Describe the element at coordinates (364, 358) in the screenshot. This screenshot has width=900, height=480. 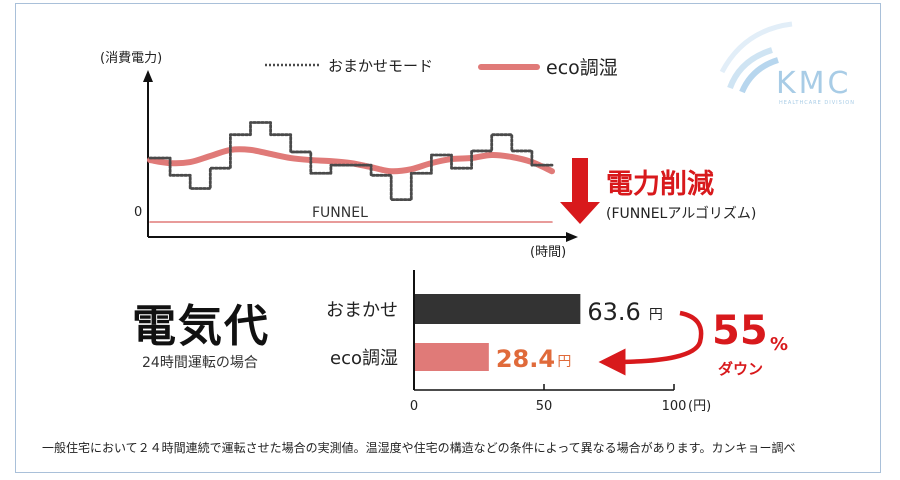
I see `bar-category-label: eco調湿` at that location.